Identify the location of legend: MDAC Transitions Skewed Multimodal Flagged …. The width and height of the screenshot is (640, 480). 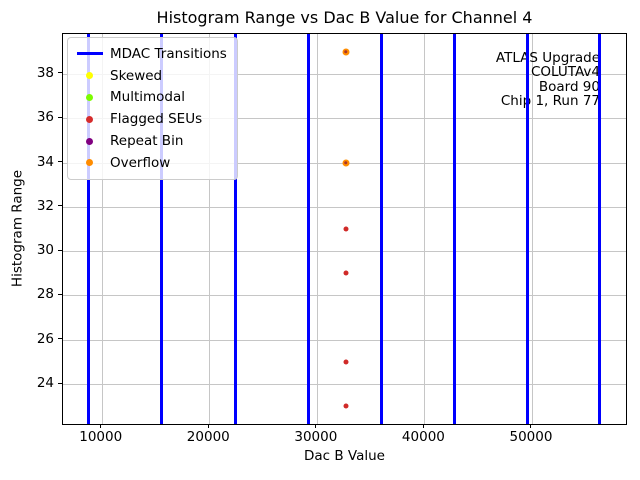
(152, 108).